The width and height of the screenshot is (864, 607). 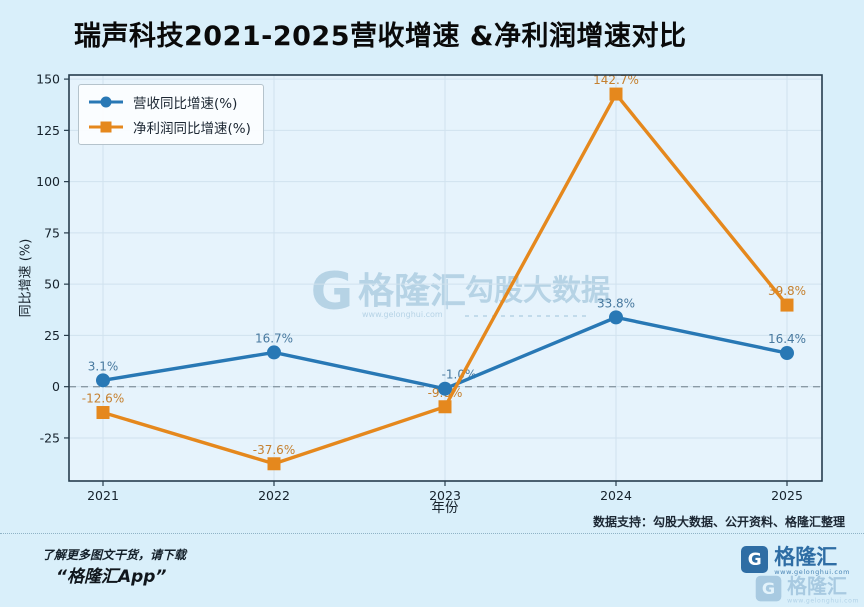 What do you see at coordinates (274, 450) in the screenshot?
I see `value-label: -37.6%` at bounding box center [274, 450].